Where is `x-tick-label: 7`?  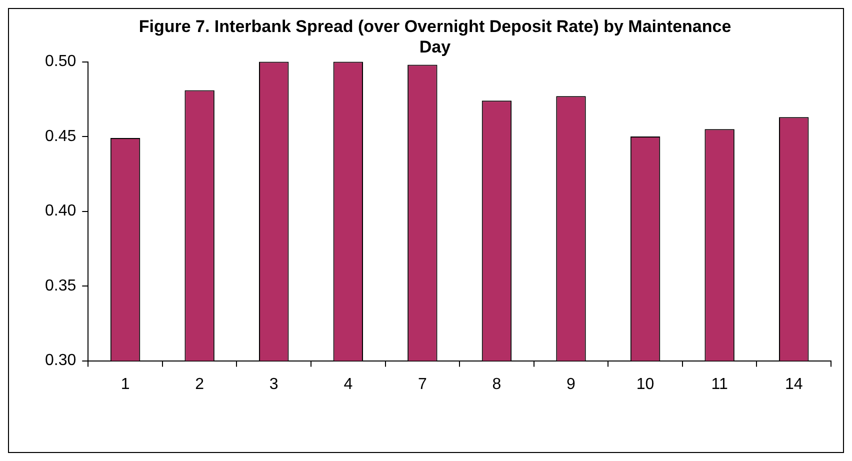
x-tick-label: 7 is located at coordinates (422, 384).